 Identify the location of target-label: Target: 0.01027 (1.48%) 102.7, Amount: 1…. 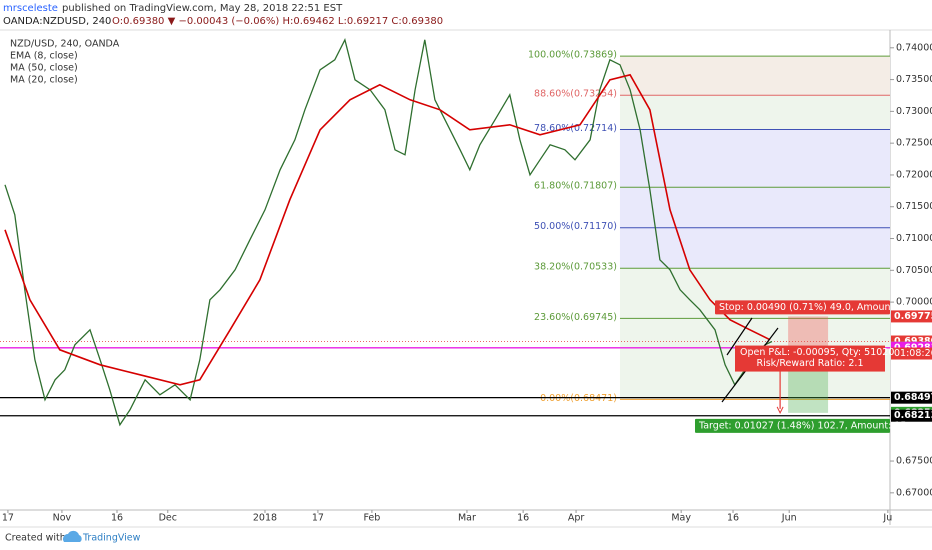
(802, 425).